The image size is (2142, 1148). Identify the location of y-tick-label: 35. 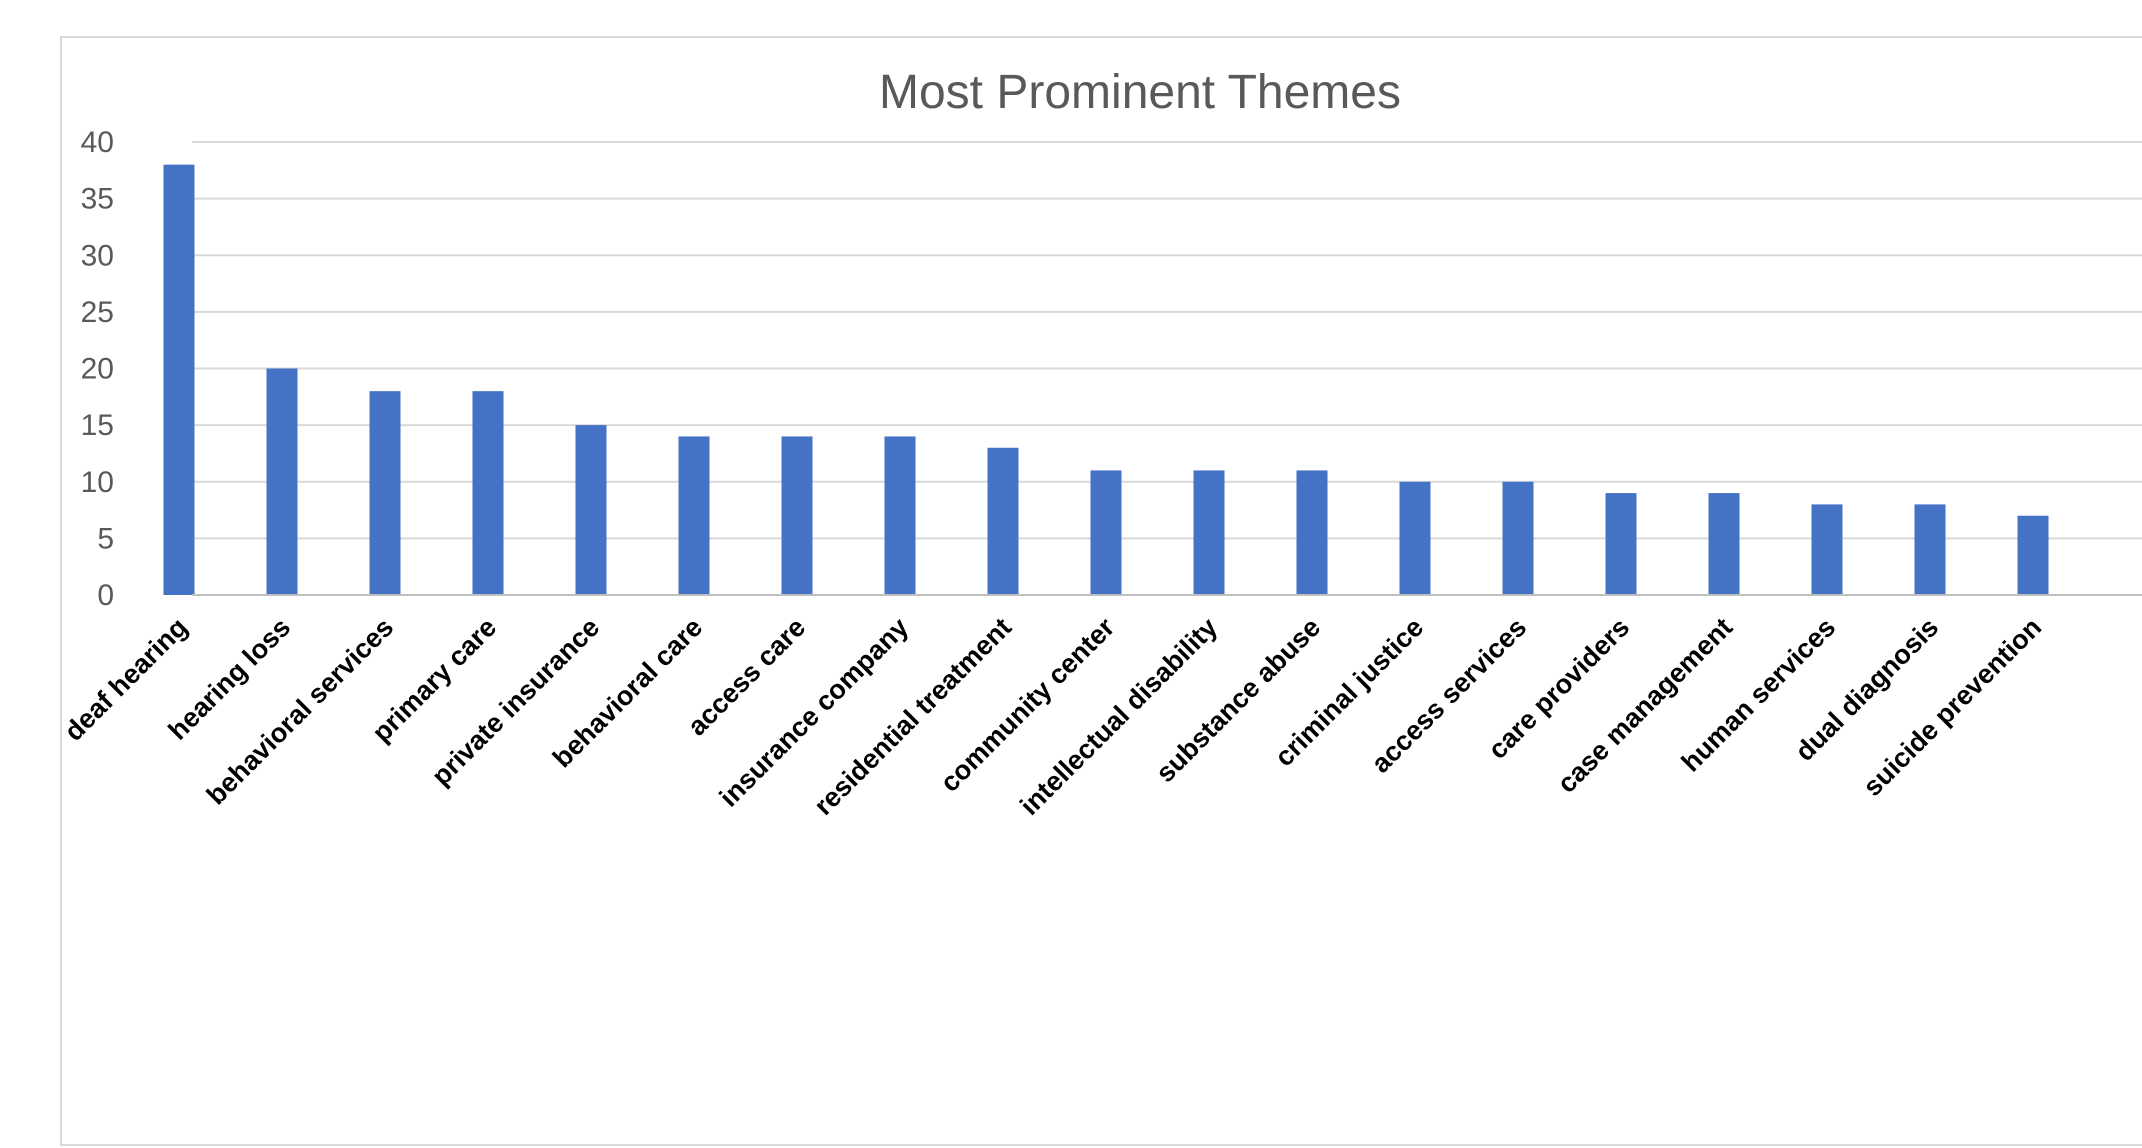
(97, 199).